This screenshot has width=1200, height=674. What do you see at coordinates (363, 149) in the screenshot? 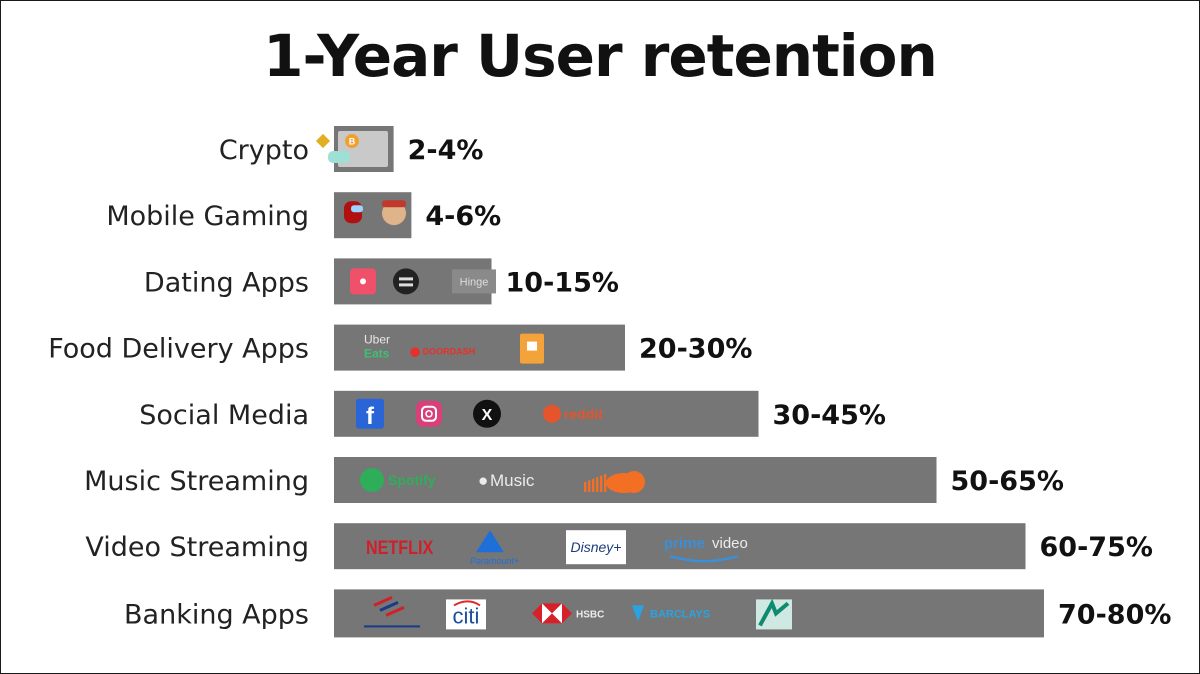
I see `bitcoin-logo: B` at bounding box center [363, 149].